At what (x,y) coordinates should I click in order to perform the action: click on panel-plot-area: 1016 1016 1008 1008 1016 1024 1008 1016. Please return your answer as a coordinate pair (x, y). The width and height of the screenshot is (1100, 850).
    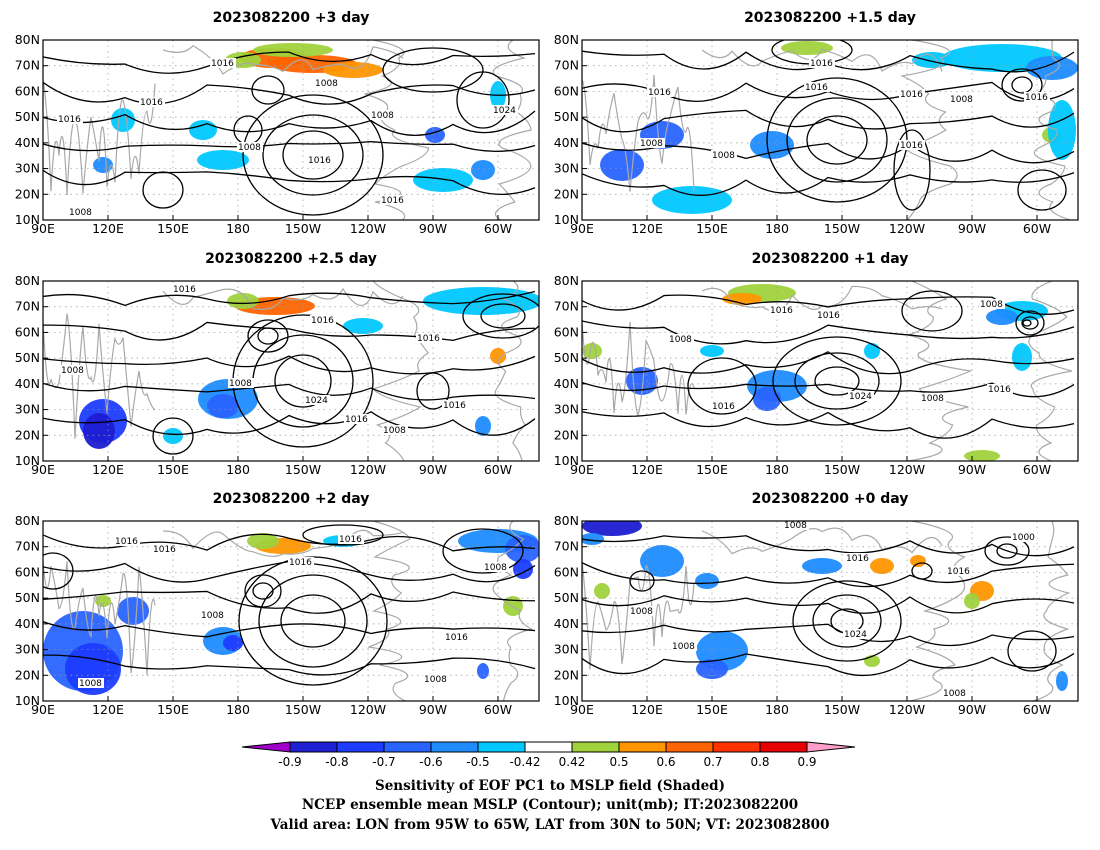
    Looking at the image, I should click on (830, 371).